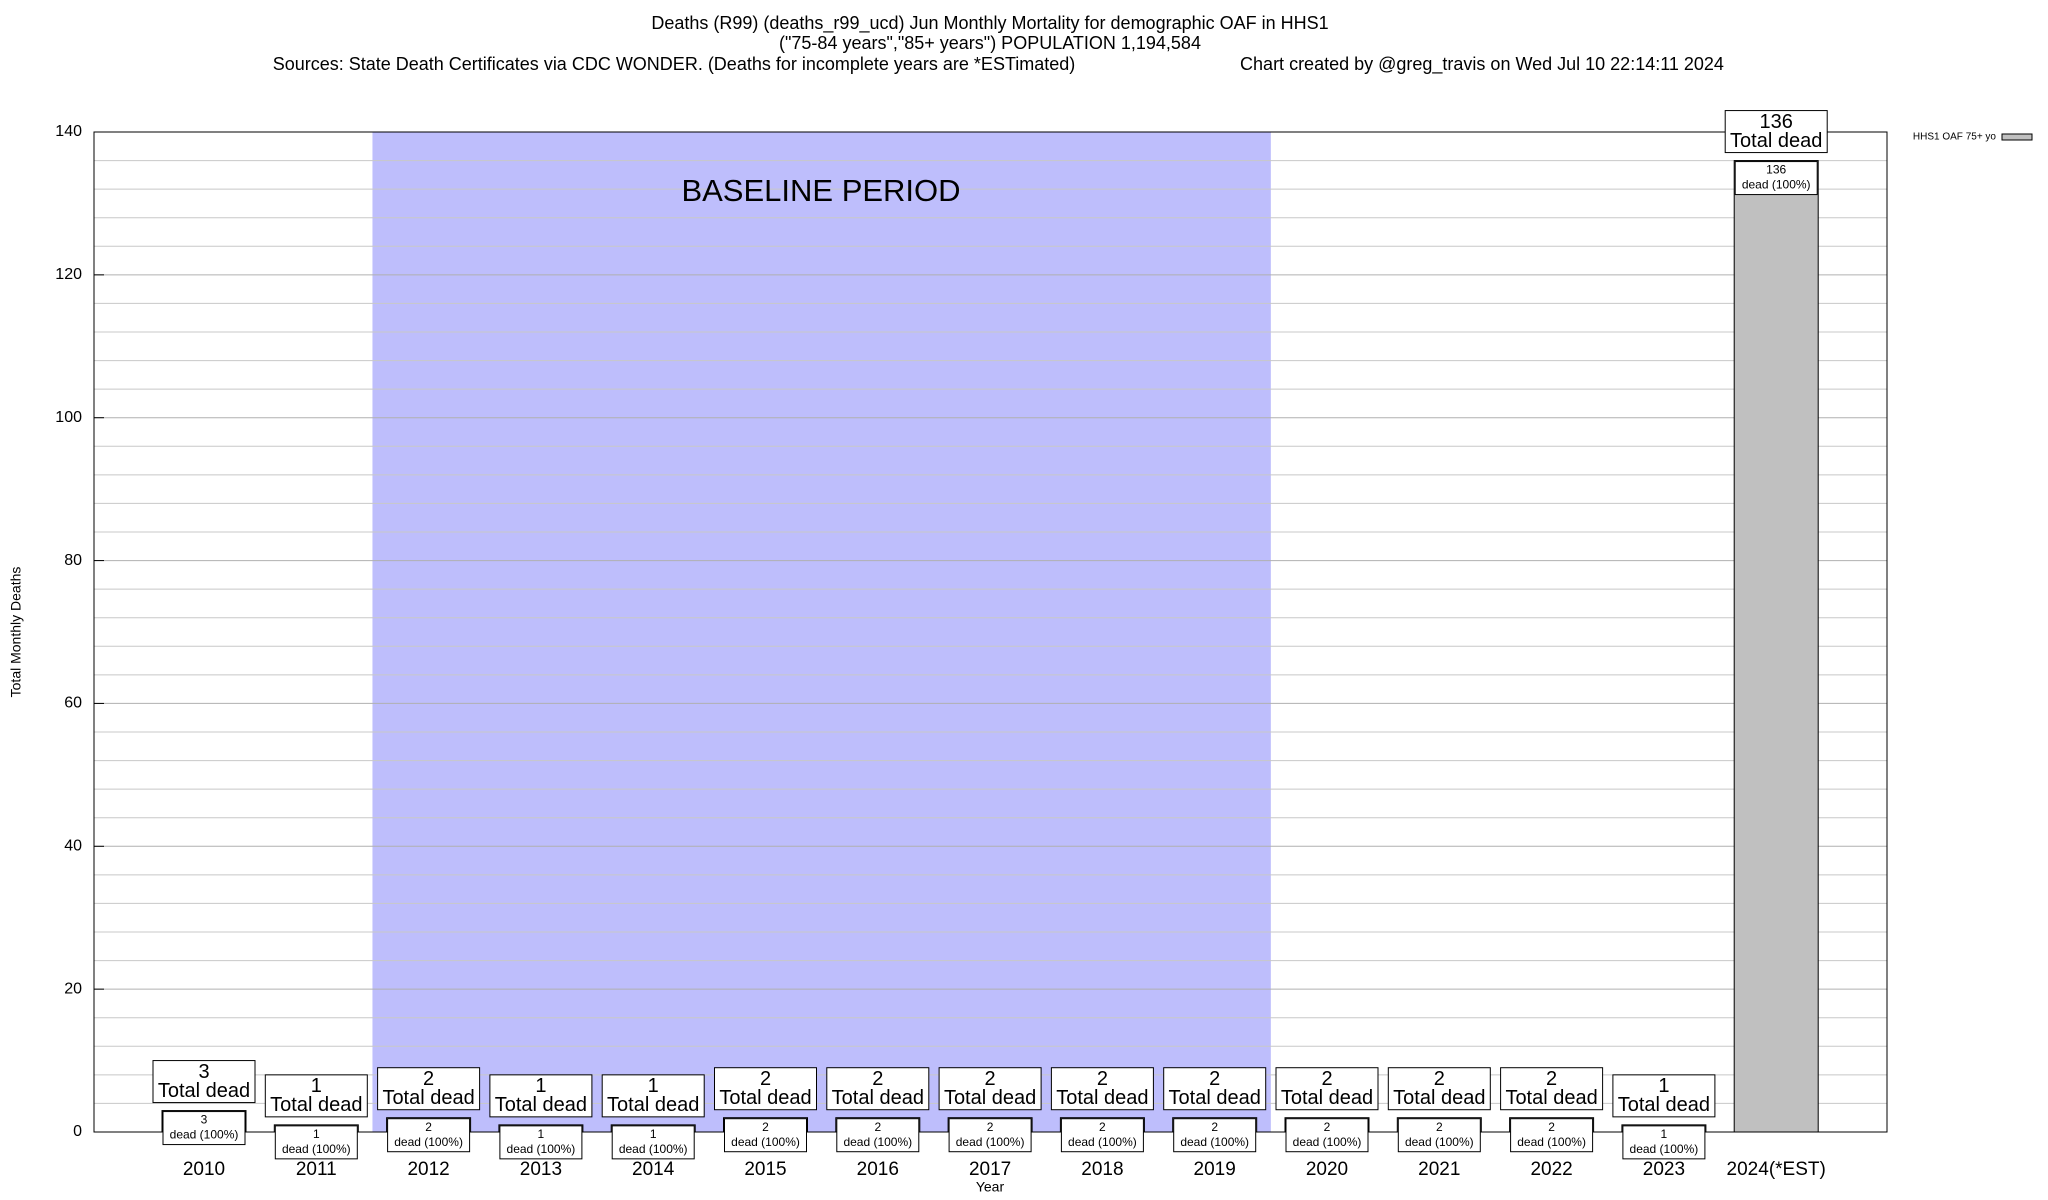  Describe the element at coordinates (990, 1169) in the screenshot. I see `x-tick-label: 2017` at that location.